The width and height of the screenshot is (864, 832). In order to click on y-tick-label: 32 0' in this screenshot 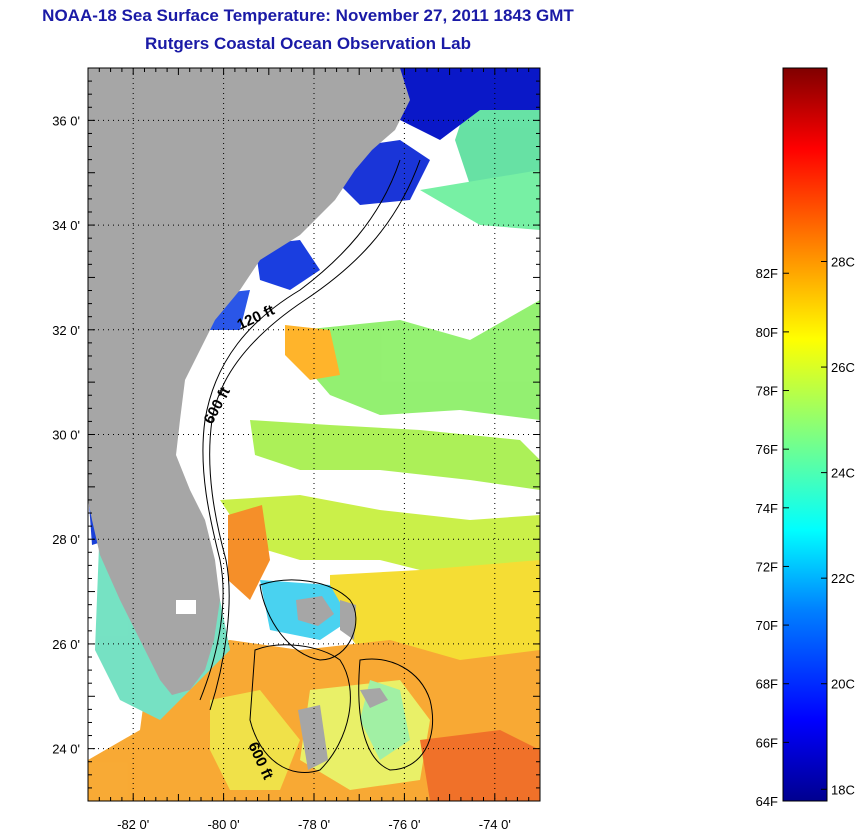, I will do `click(66, 330)`.